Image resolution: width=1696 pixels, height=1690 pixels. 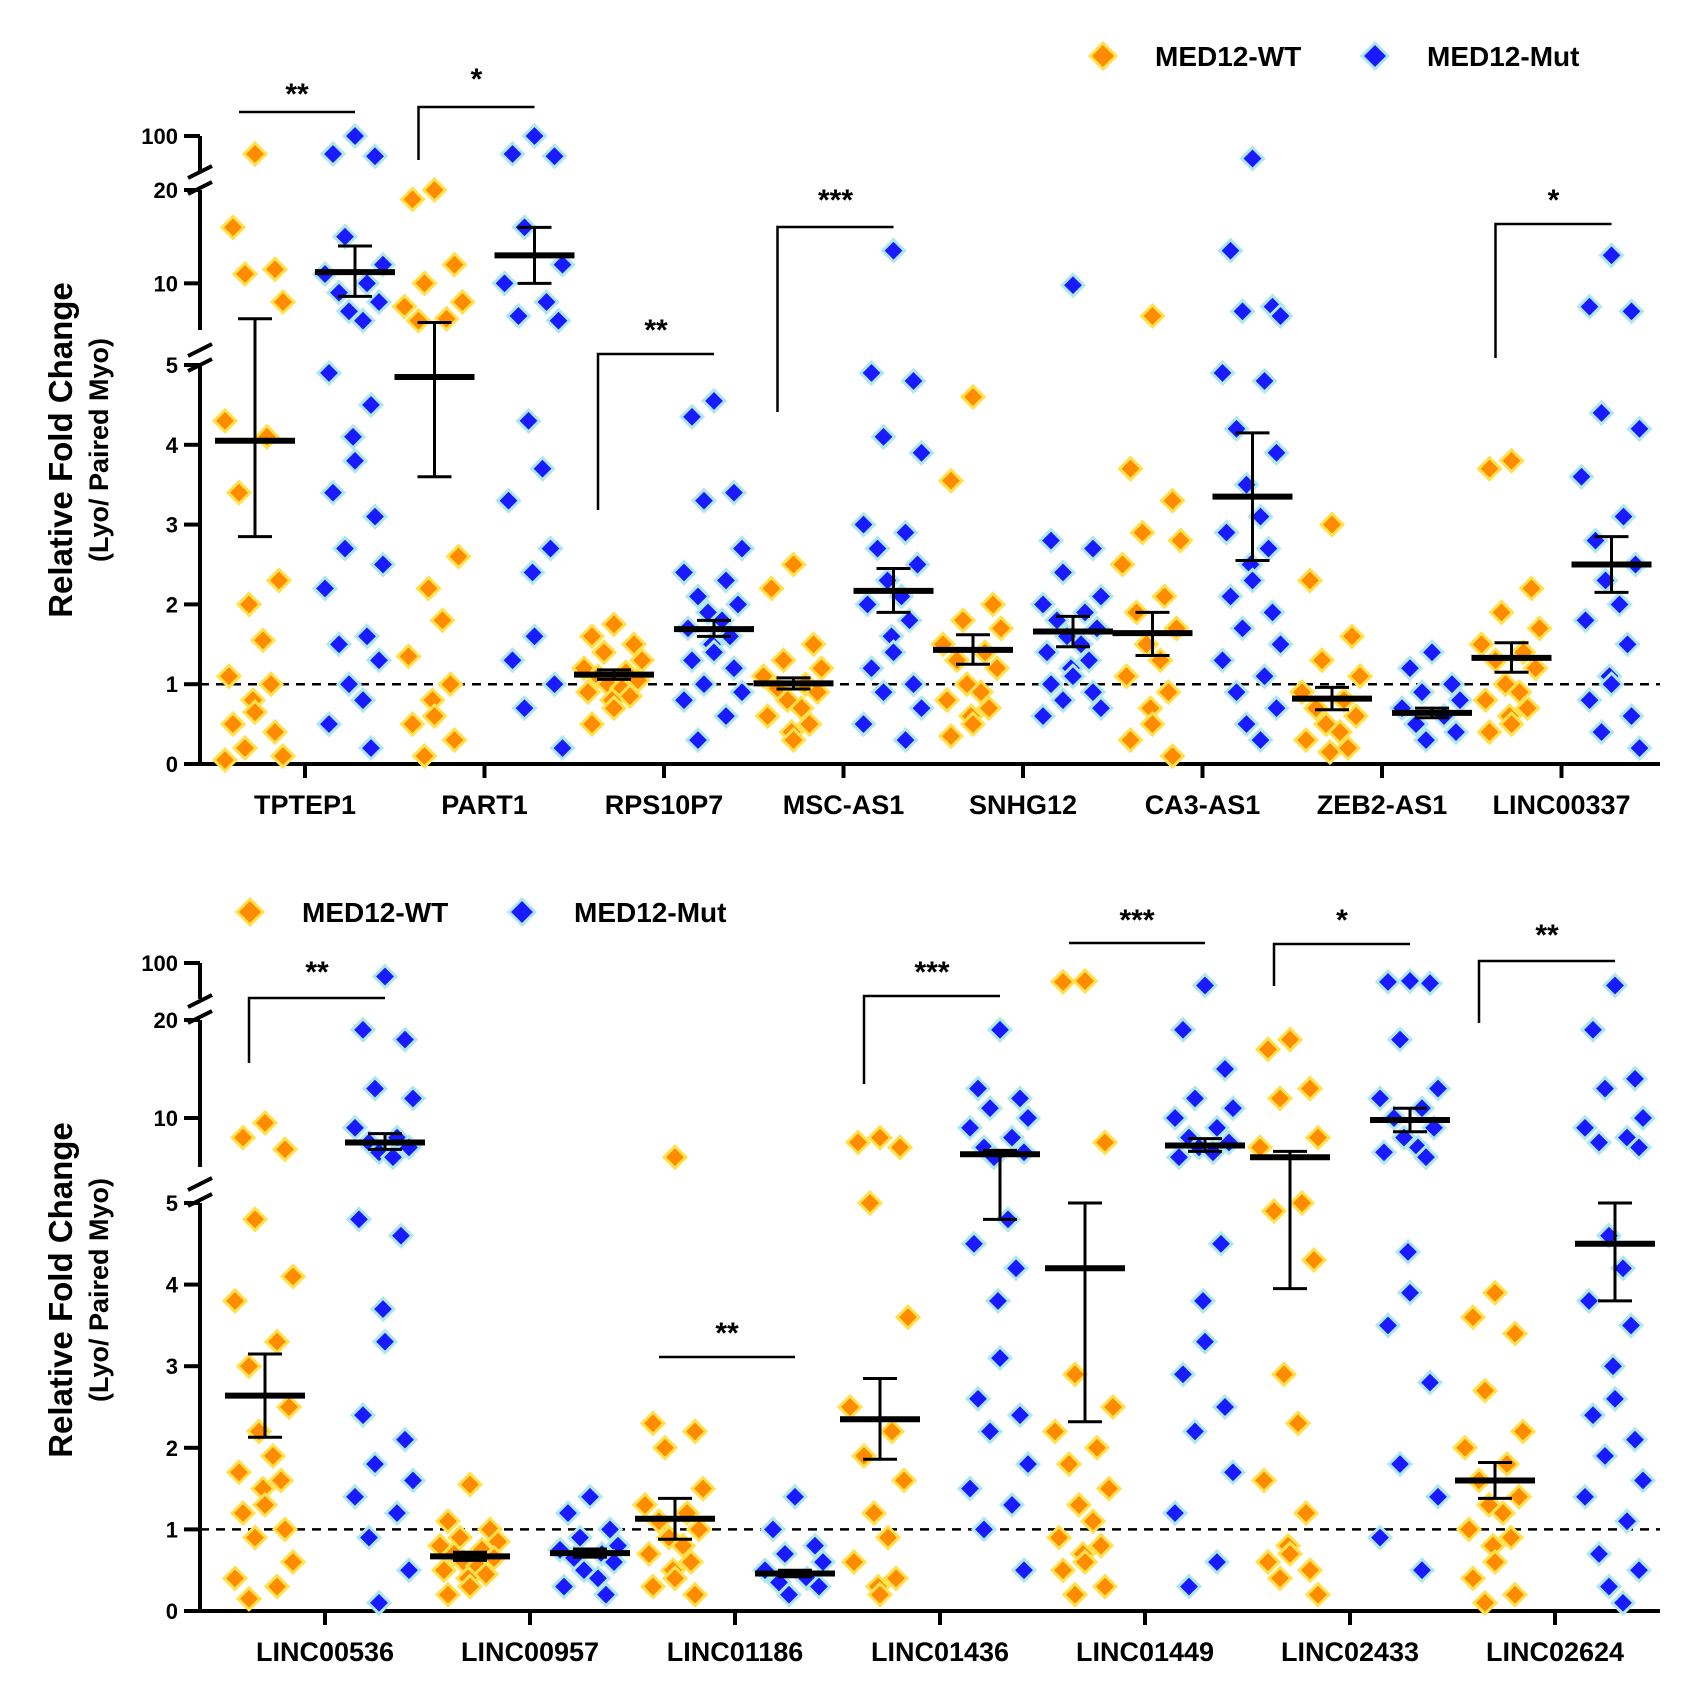 What do you see at coordinates (650, 912) in the screenshot?
I see `legend-label: MED12-Mut` at bounding box center [650, 912].